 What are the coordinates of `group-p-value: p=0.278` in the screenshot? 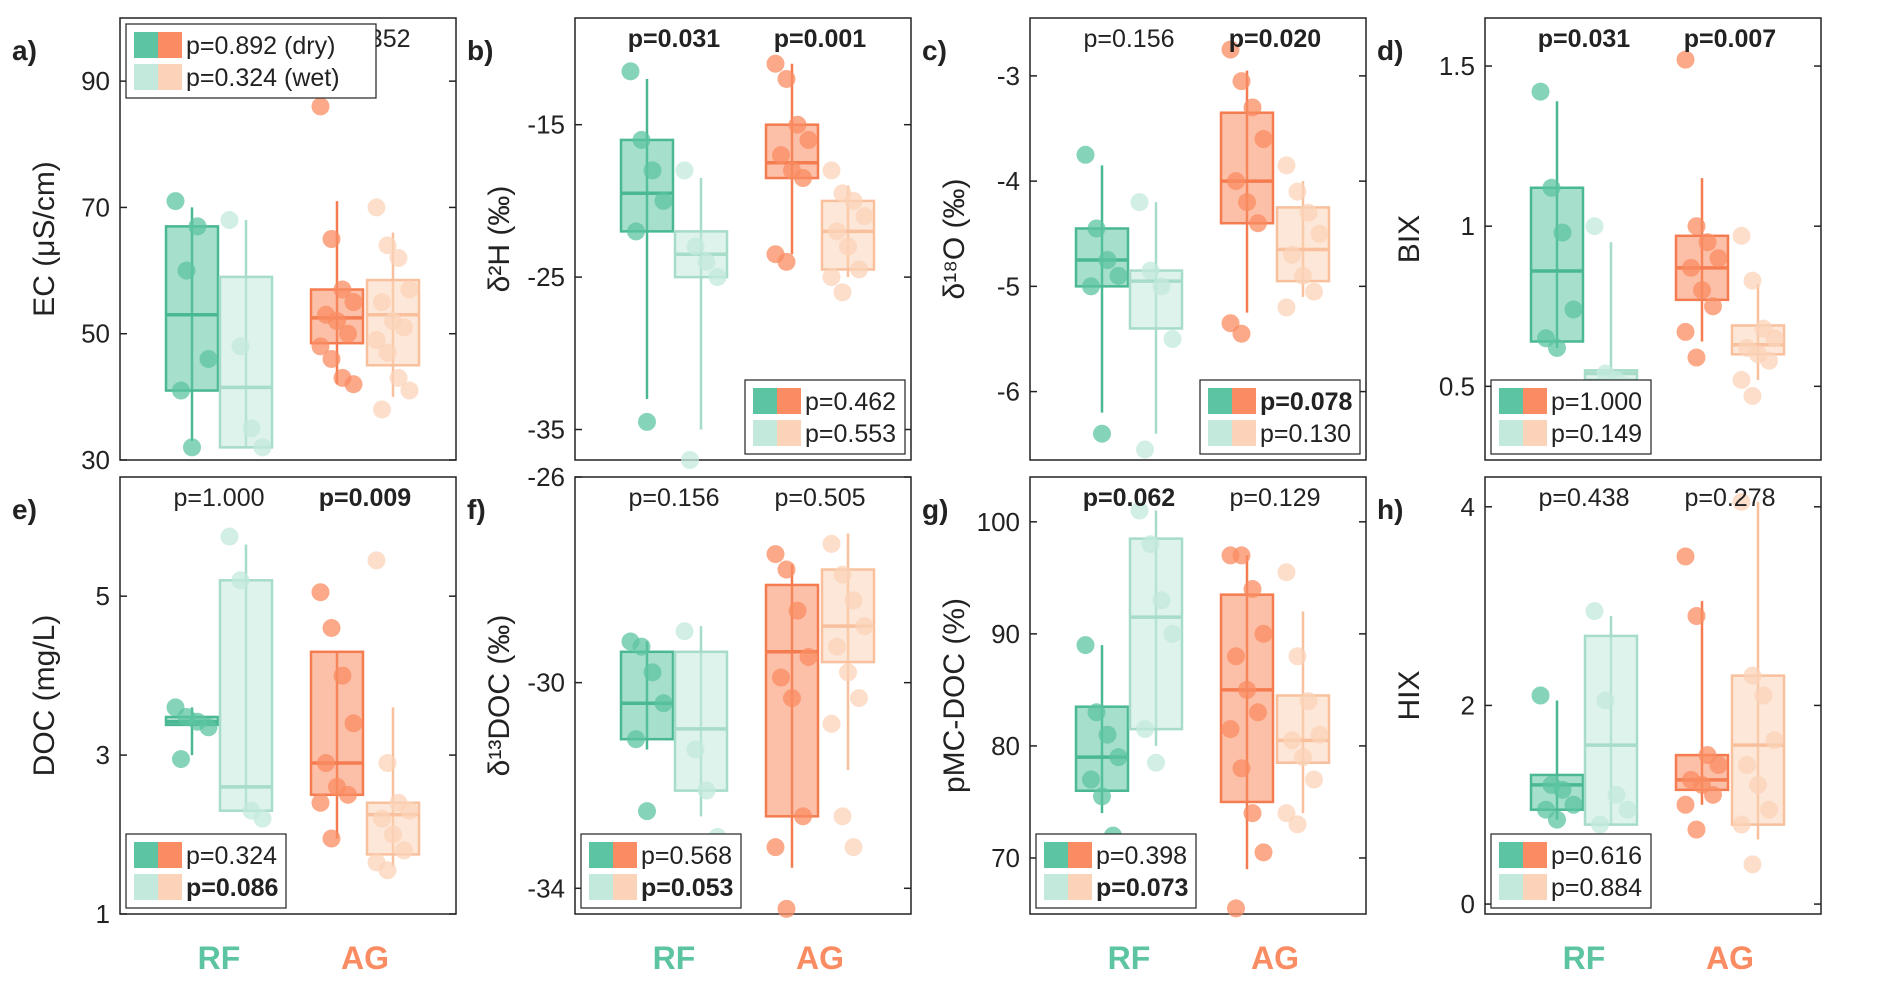 It's located at (1729, 498).